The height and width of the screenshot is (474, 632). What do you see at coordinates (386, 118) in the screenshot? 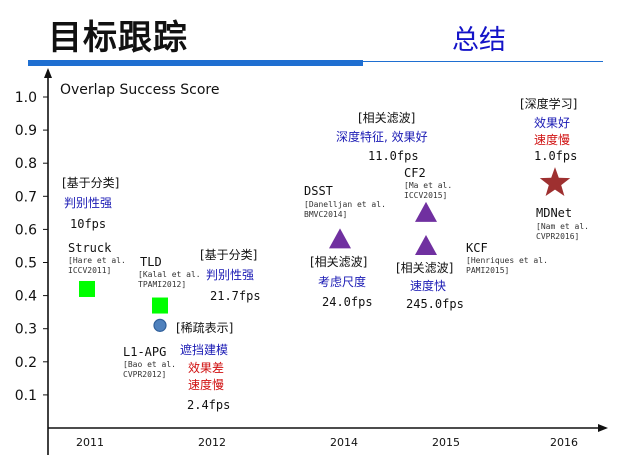
I see `anno-cf-deep-category: [相关滤波]` at bounding box center [386, 118].